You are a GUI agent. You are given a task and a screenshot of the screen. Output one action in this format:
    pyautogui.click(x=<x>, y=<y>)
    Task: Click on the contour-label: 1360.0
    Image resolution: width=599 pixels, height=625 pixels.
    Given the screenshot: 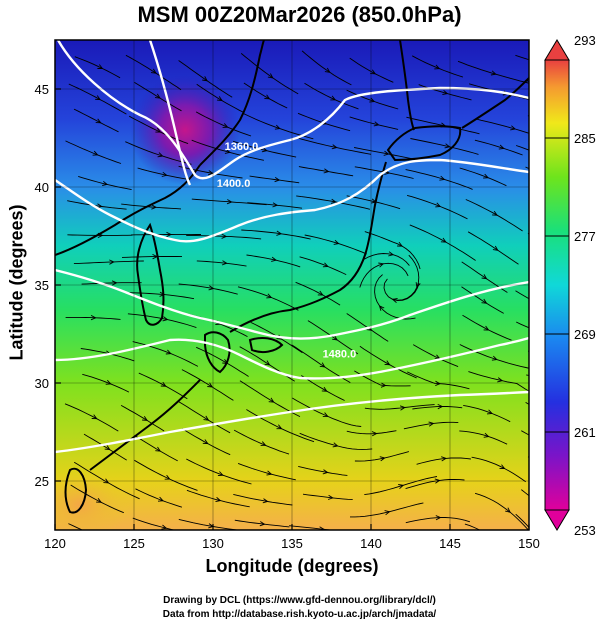 What is the action you would take?
    pyautogui.click(x=242, y=147)
    